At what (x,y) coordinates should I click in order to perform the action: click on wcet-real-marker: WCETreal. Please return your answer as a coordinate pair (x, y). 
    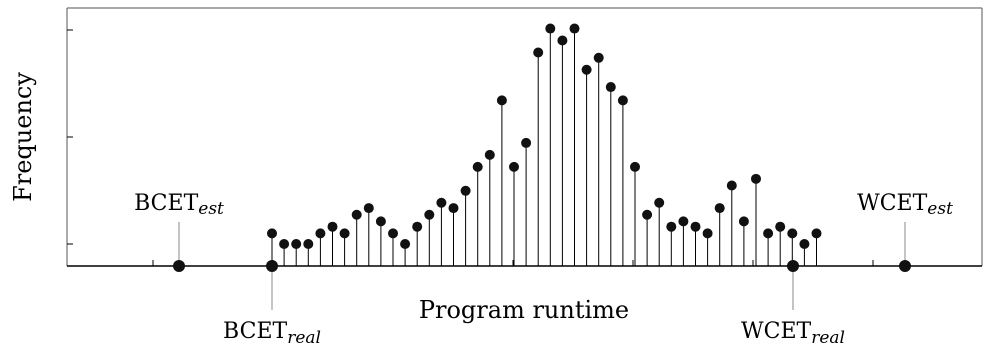
    Looking at the image, I should click on (793, 304).